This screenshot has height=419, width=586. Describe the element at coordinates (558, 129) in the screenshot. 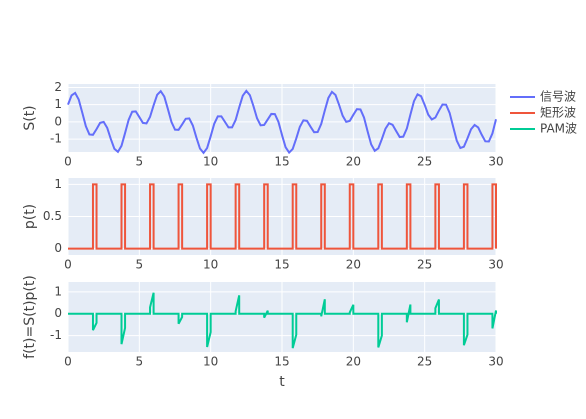

I see `legend-label: PAM波` at that location.